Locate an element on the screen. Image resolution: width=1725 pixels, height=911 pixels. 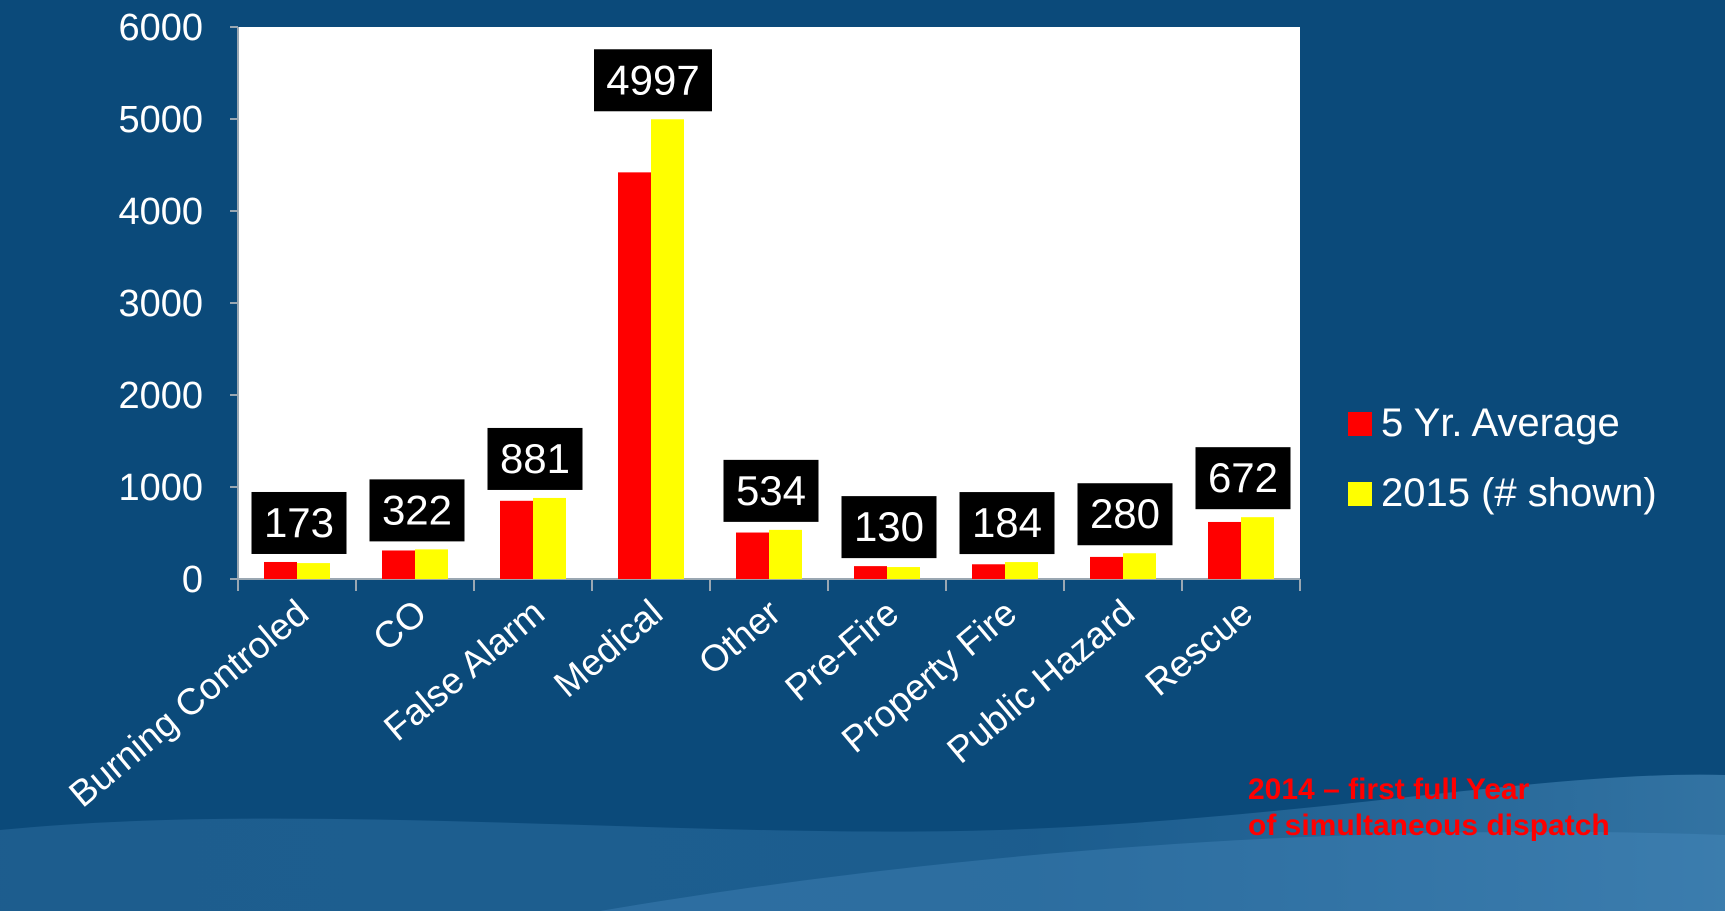
data-label: 280 is located at coordinates (1125, 513).